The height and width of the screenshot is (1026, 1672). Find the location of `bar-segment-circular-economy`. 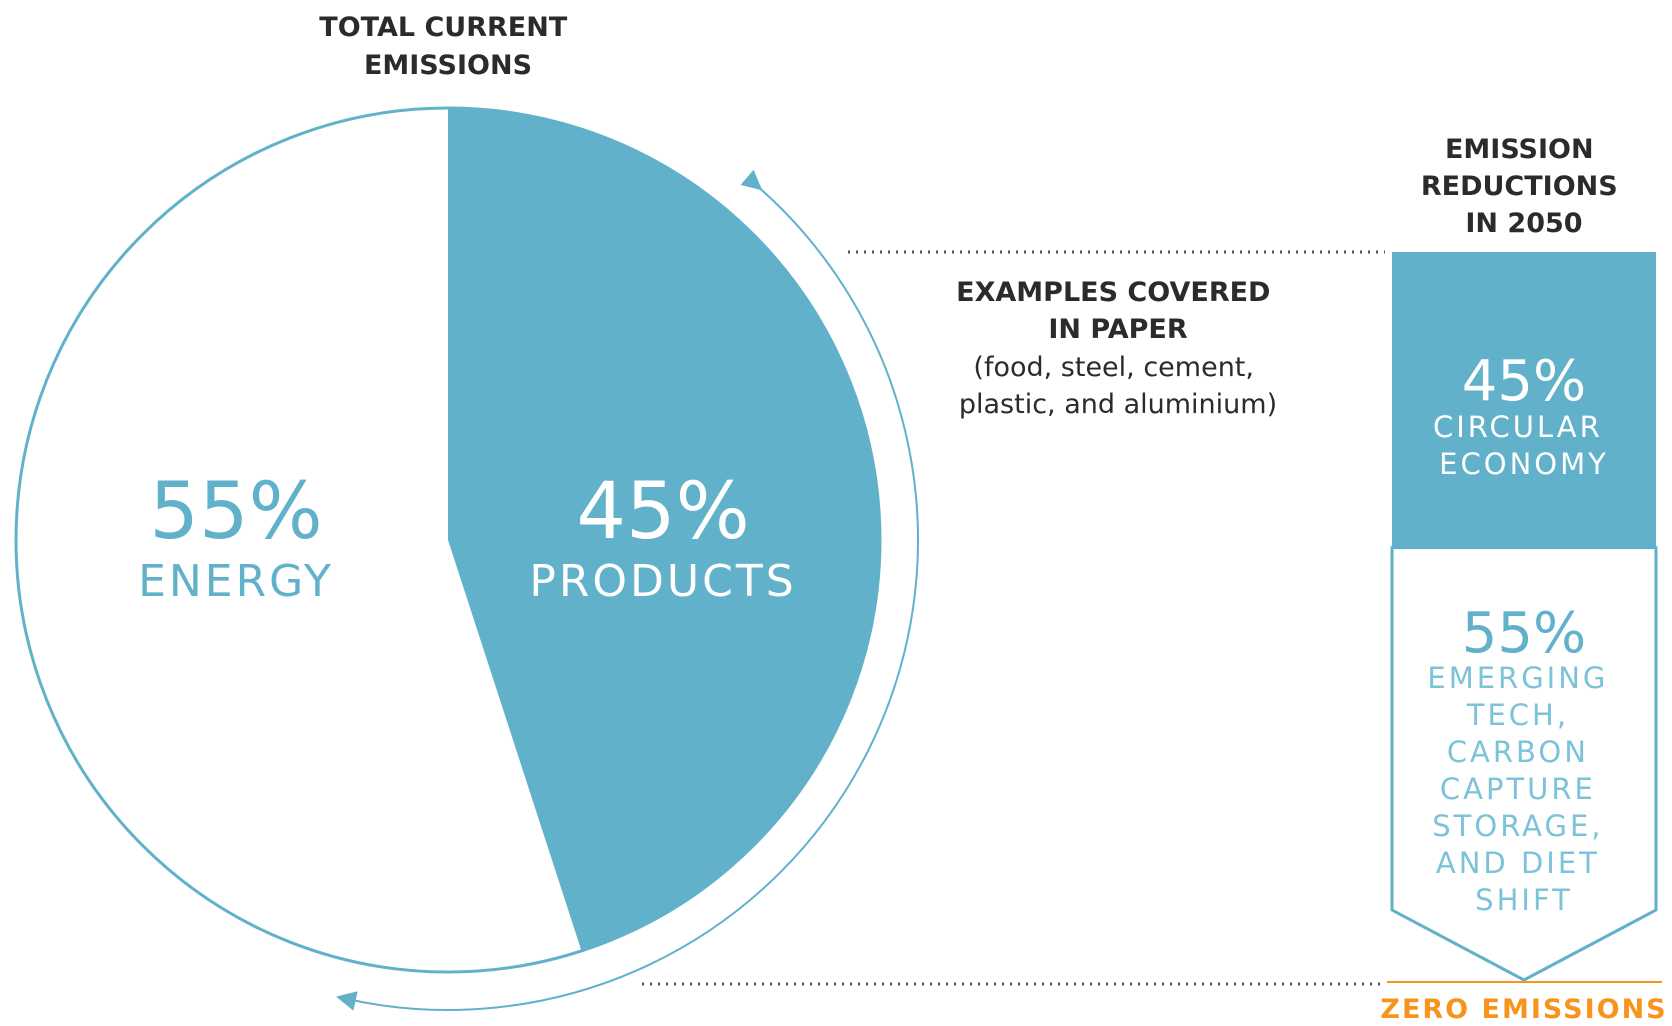

bar-segment-circular-economy is located at coordinates (1524, 400).